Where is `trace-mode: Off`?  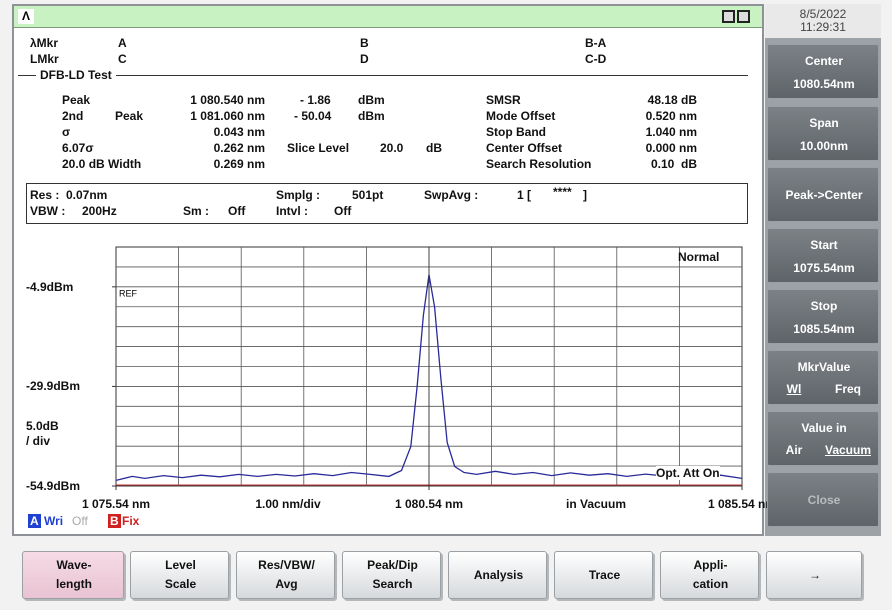
trace-mode: Off is located at coordinates (80, 521).